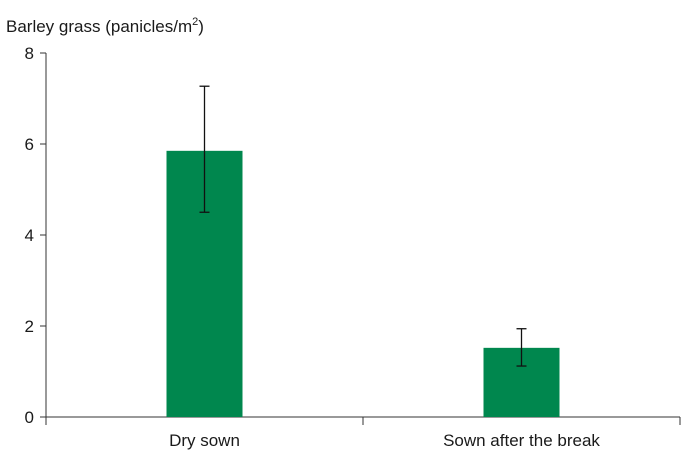 The height and width of the screenshot is (450, 686). What do you see at coordinates (29, 53) in the screenshot?
I see `y-tick-label: 8` at bounding box center [29, 53].